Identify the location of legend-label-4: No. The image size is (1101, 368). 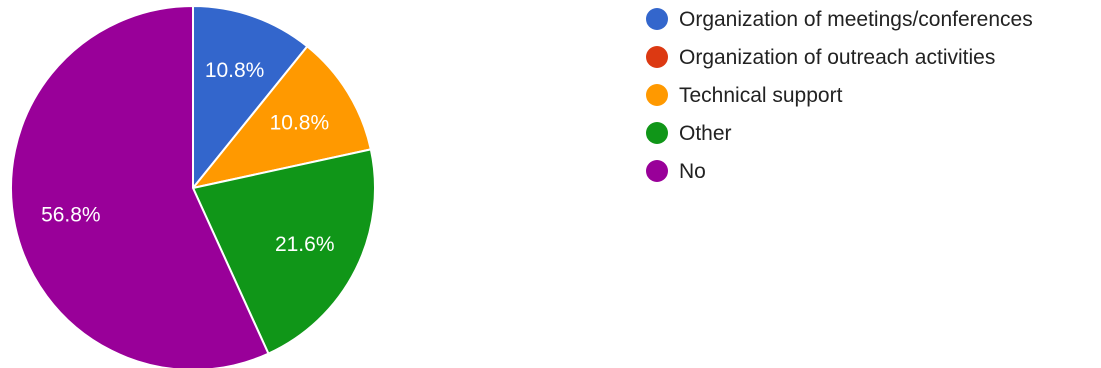
(692, 171).